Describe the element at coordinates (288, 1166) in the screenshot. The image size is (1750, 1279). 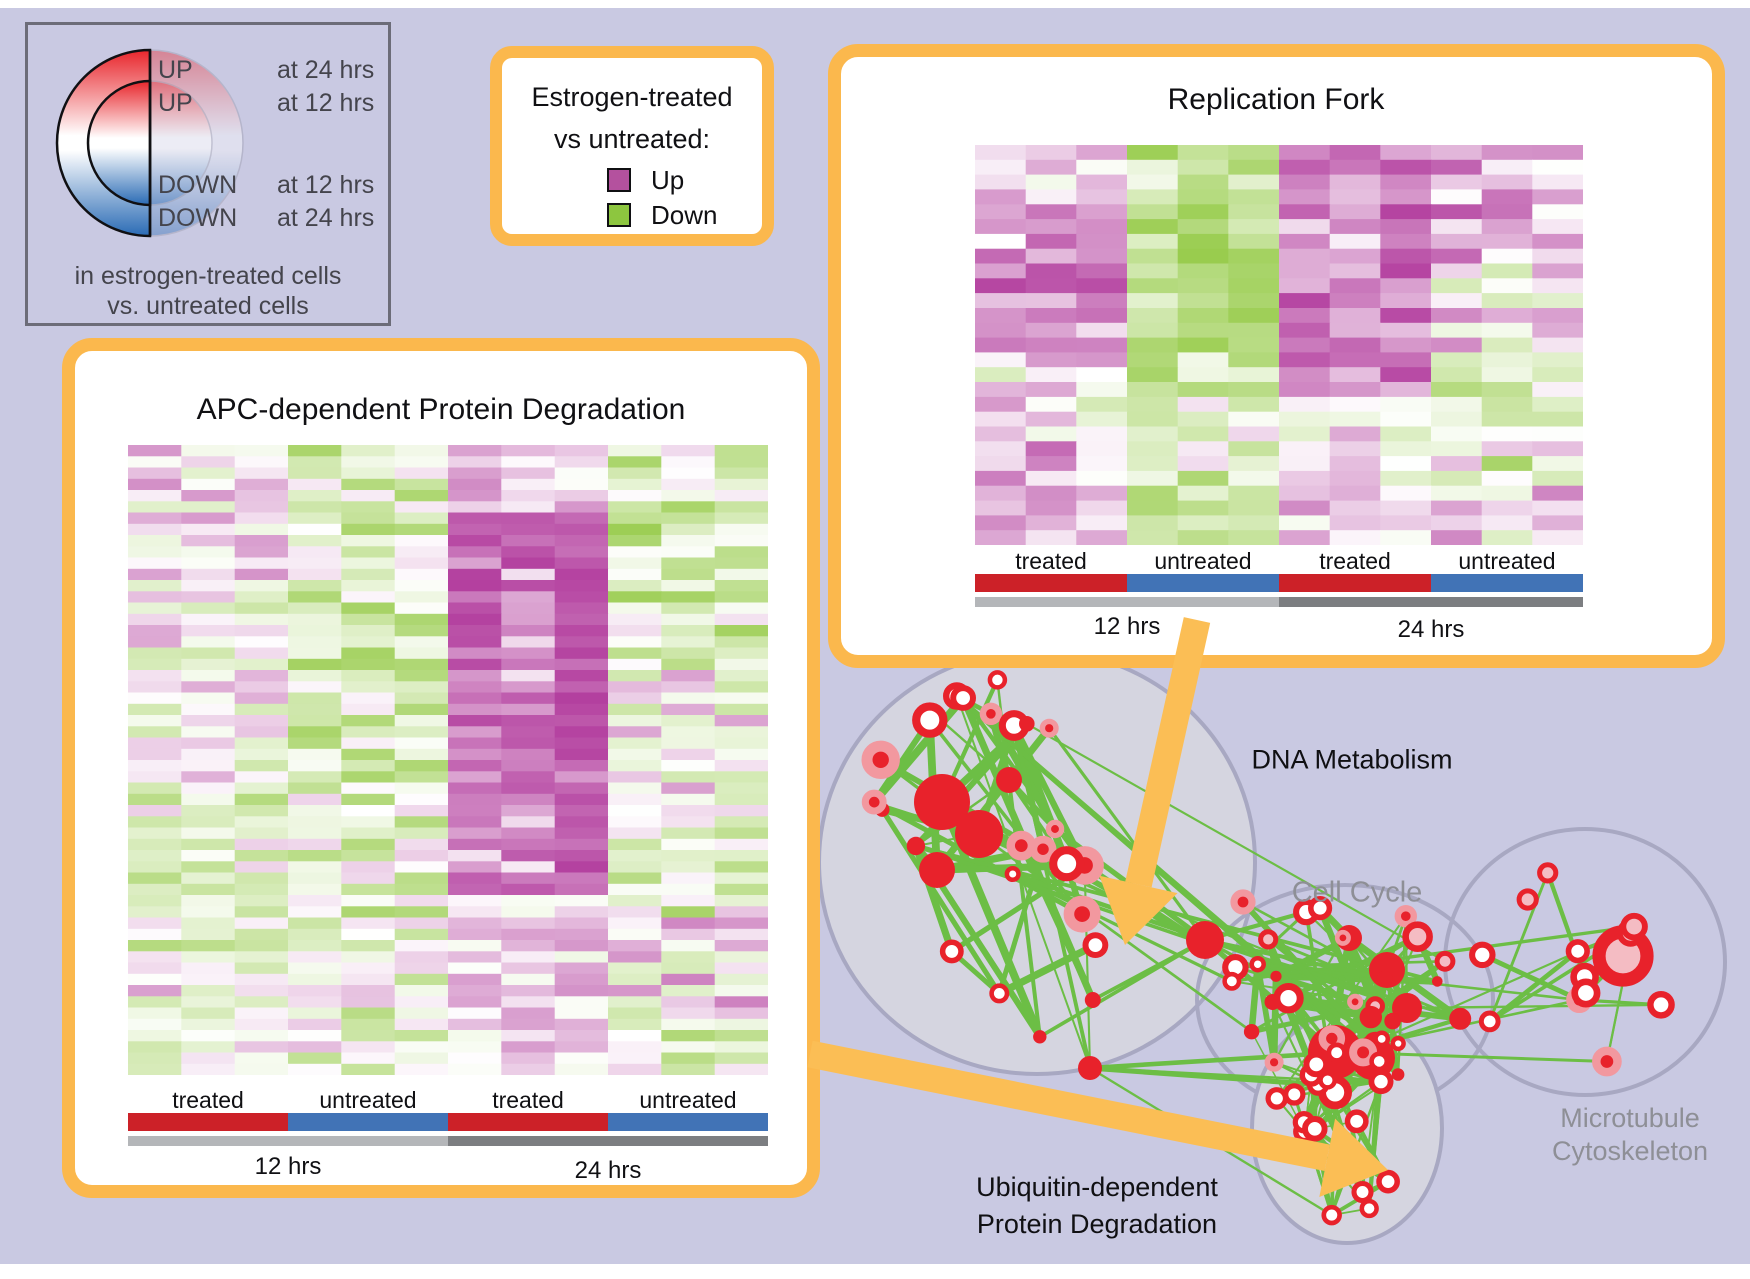
I see `apc-time-label-12hrs: 12 hrs` at that location.